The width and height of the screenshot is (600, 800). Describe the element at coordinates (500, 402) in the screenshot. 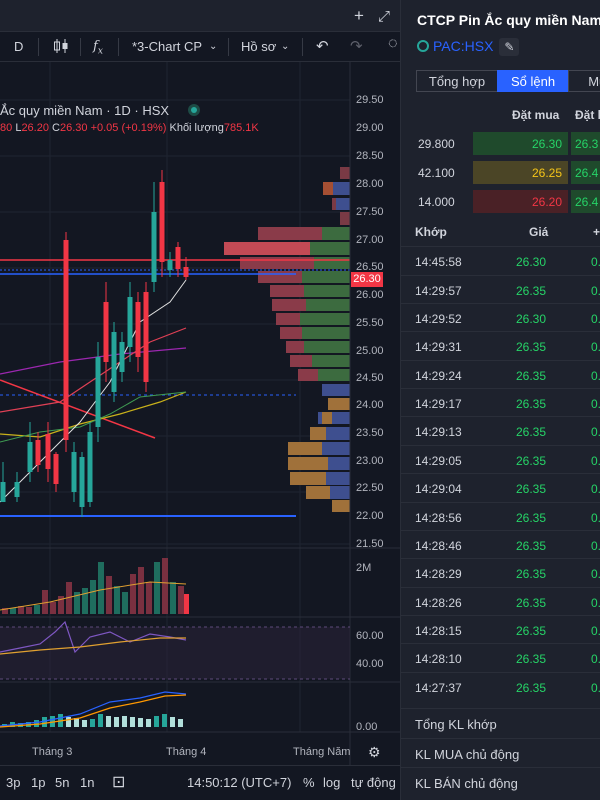

I see `trade-row: 14:29:17 26.35 0.` at that location.